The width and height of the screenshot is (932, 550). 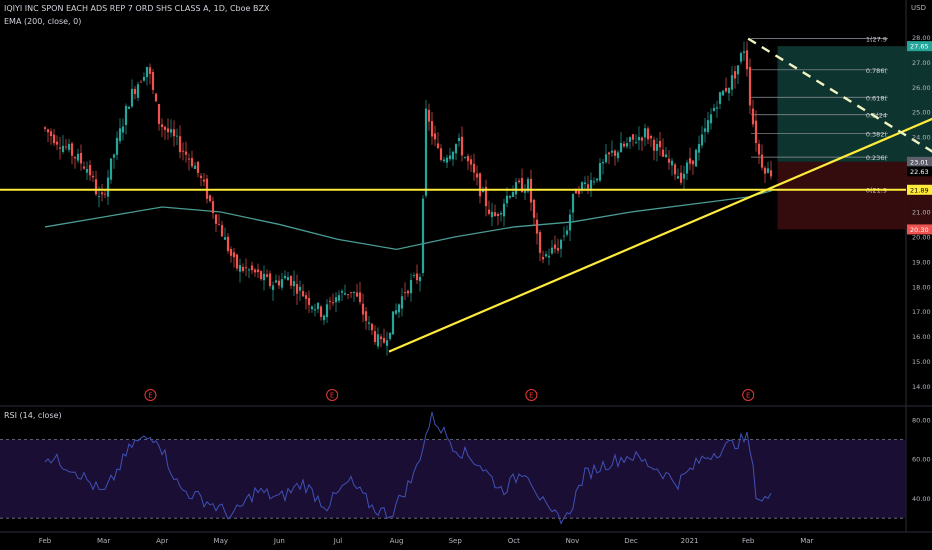 What do you see at coordinates (921, 460) in the screenshot?
I see `rsi-tick-label: 60.00` at bounding box center [921, 460].